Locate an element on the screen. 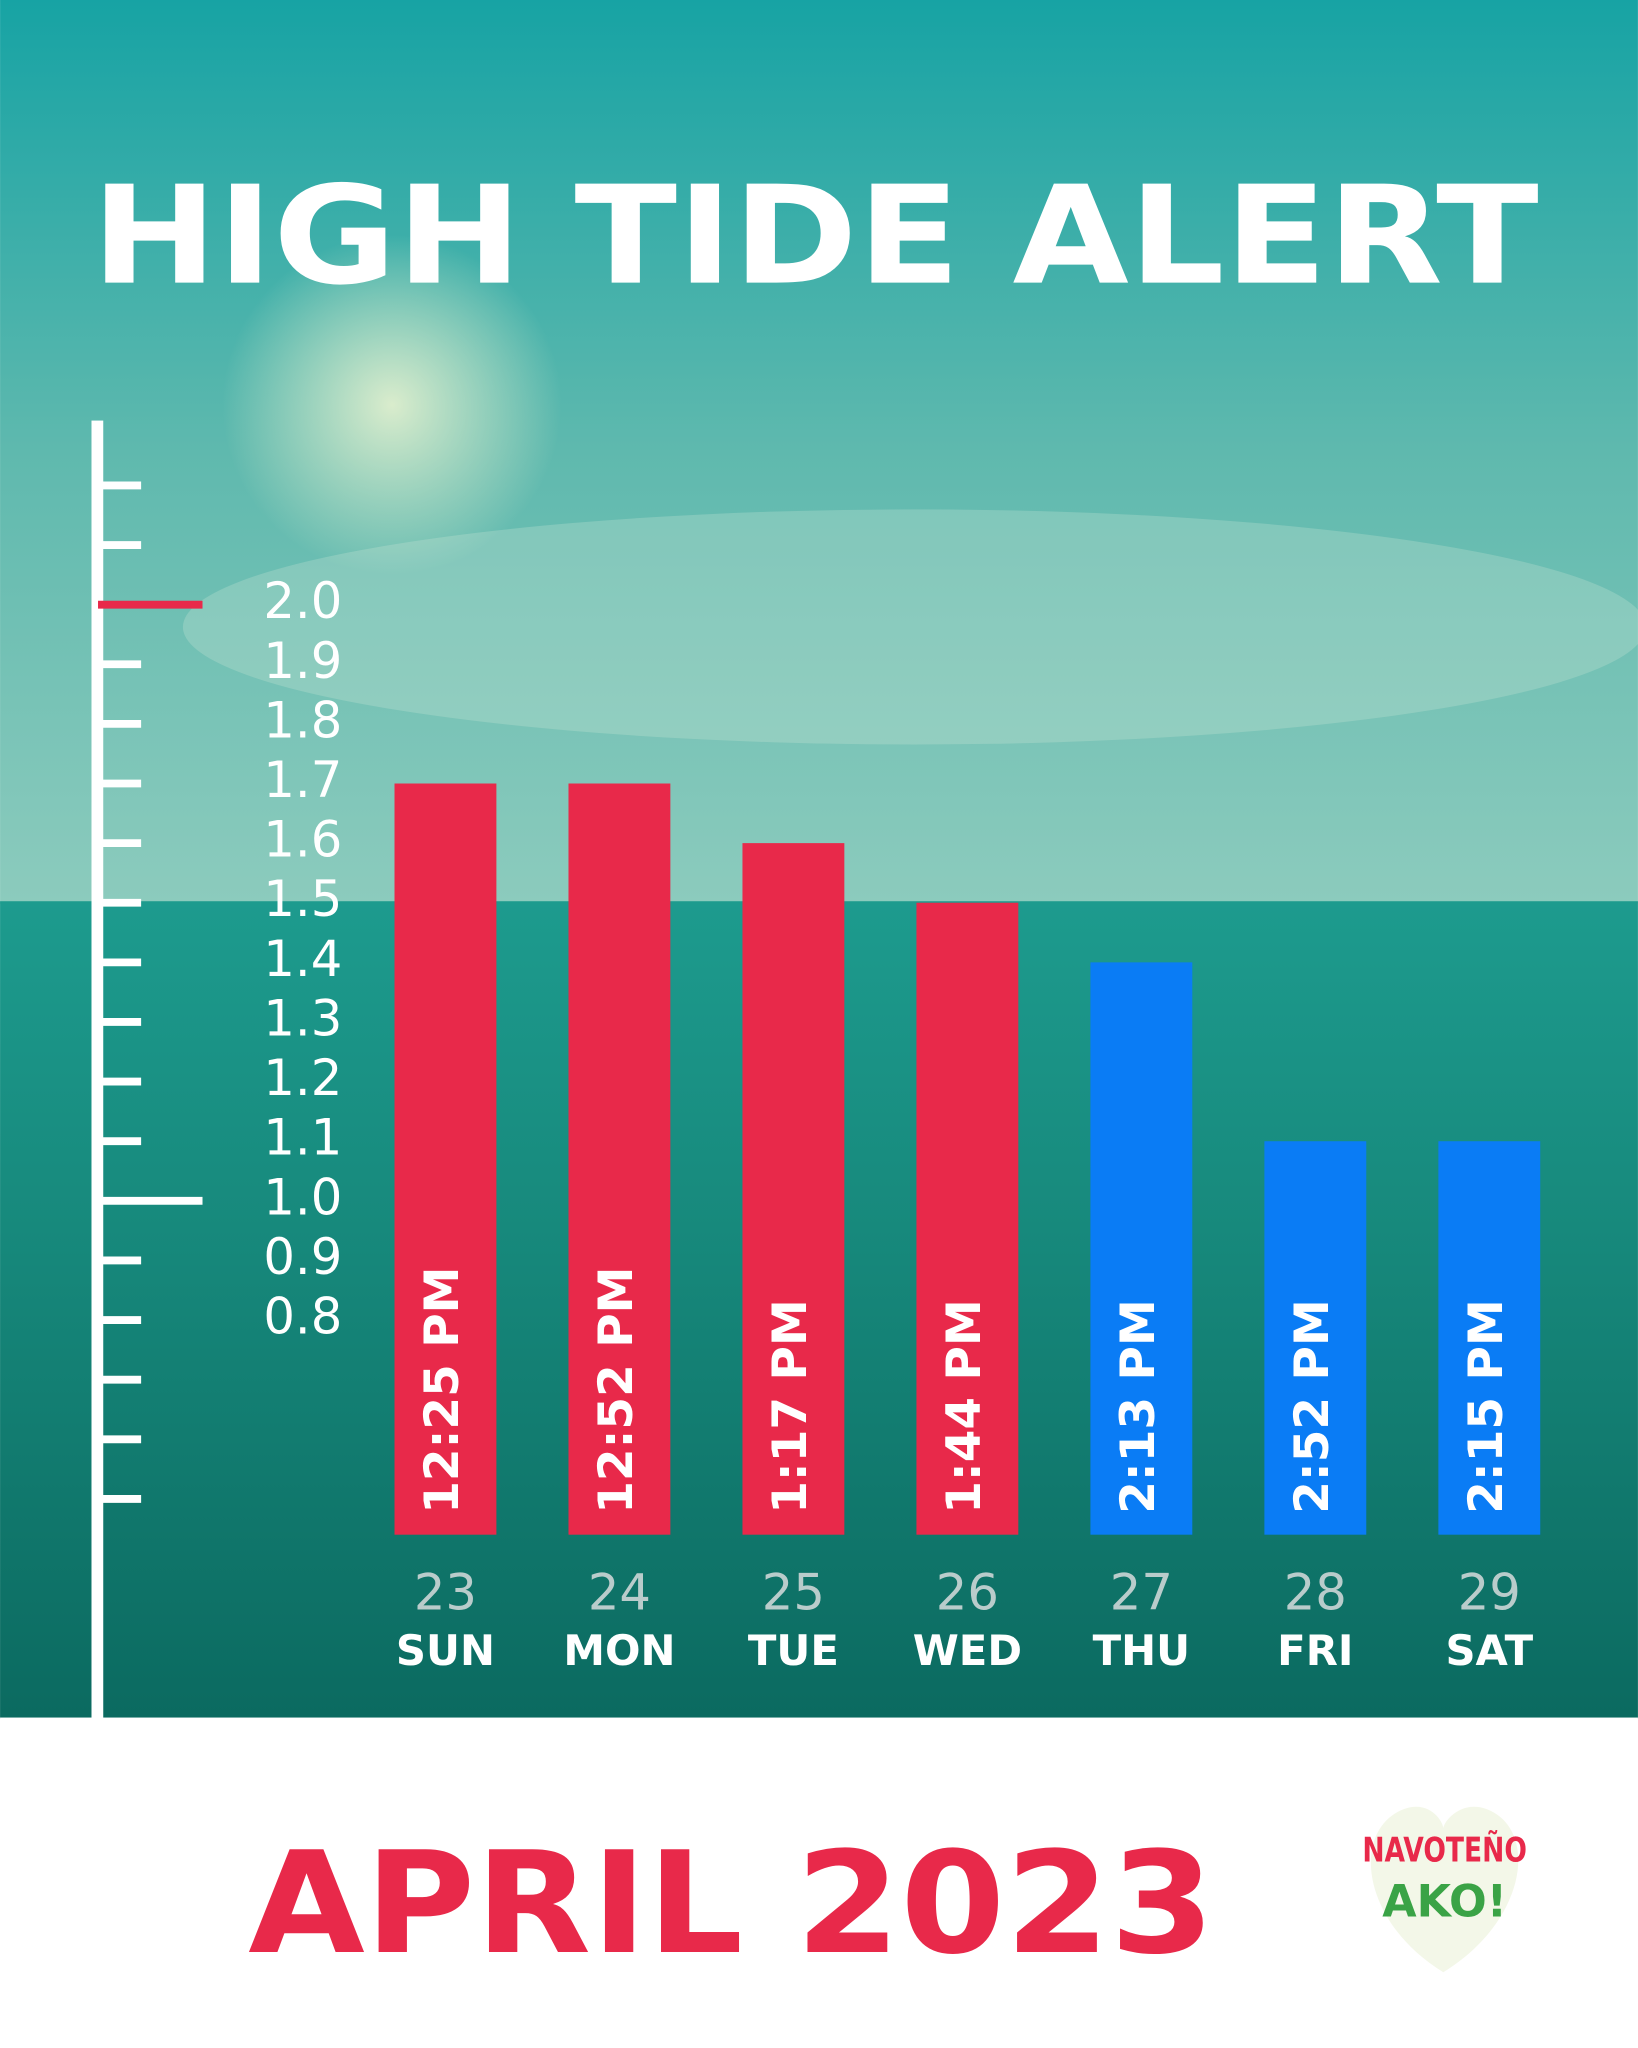  bar-time-label: 2:52 PM is located at coordinates (1312, 1406).